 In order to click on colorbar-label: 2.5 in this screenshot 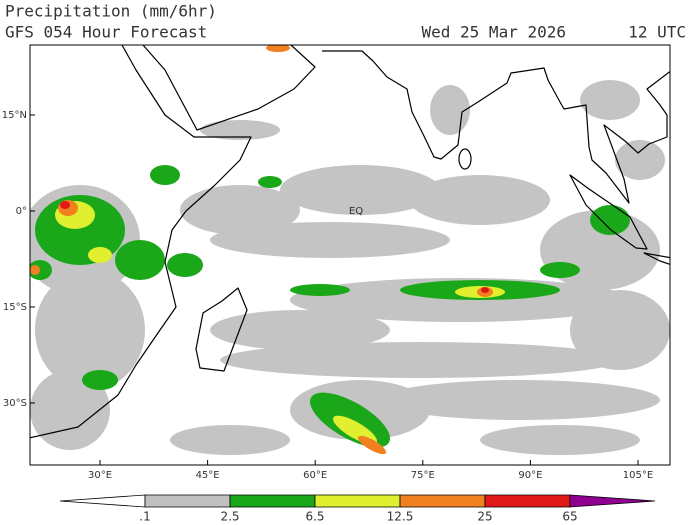, I will do `click(229, 517)`.